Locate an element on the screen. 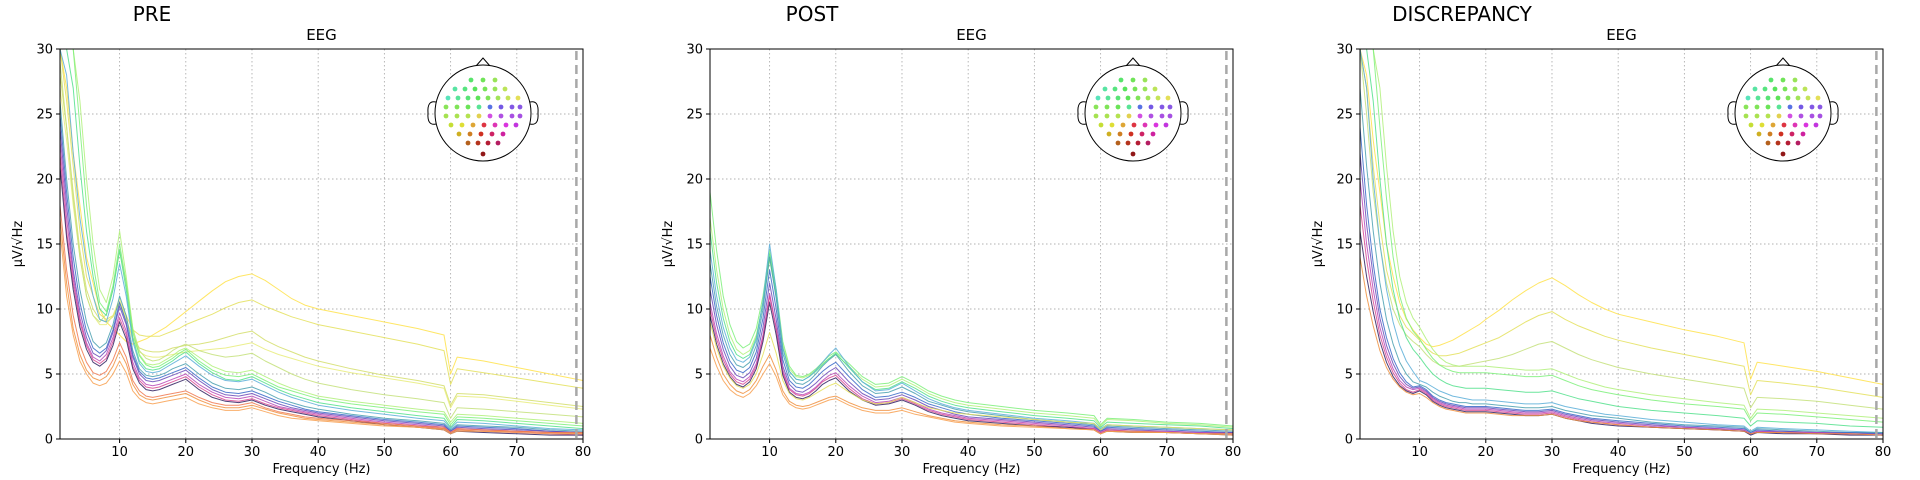 The width and height of the screenshot is (1920, 480). y-tick-label: 15 is located at coordinates (1344, 245).